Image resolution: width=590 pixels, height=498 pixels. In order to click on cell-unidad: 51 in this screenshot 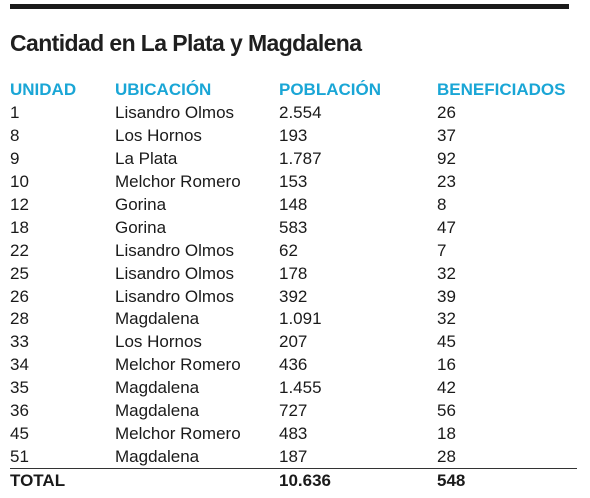, I will do `click(19, 456)`.